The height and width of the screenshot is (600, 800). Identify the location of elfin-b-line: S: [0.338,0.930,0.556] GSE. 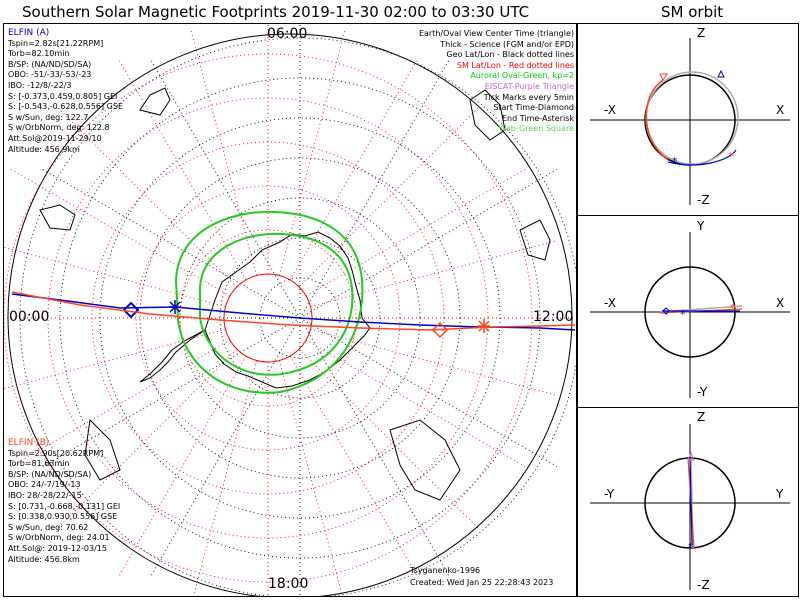
(63, 517).